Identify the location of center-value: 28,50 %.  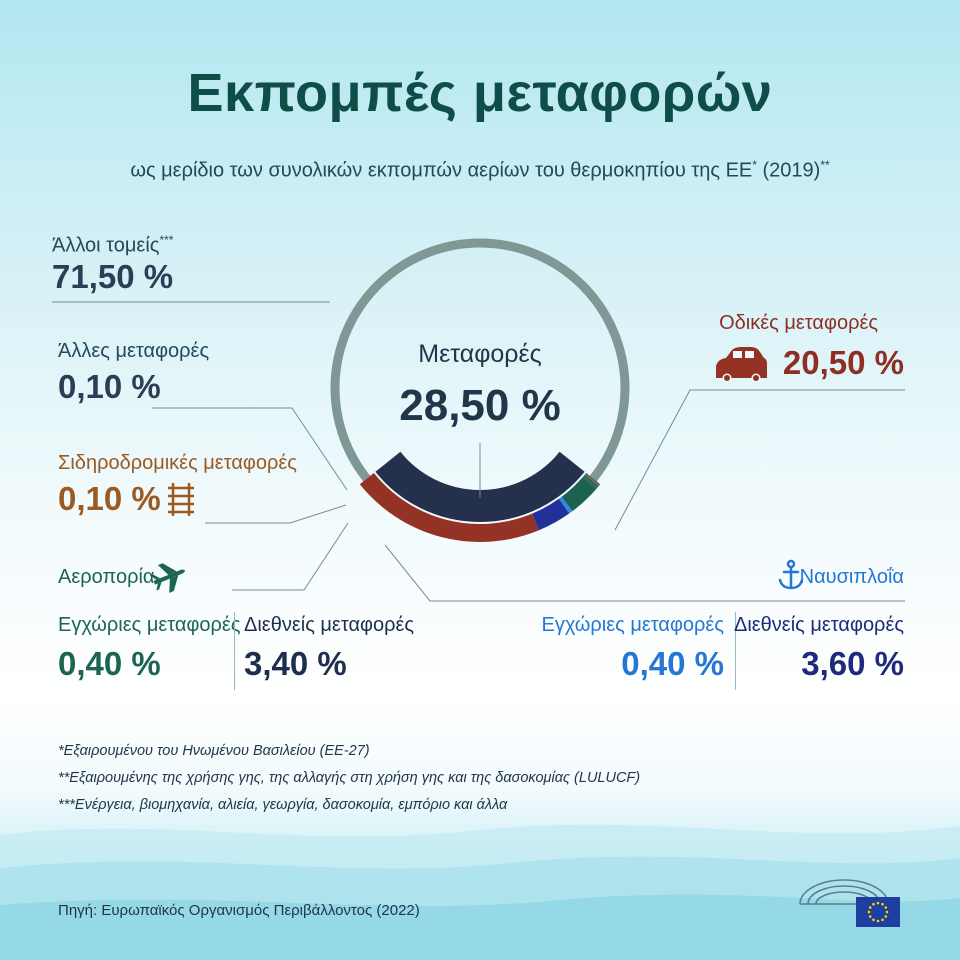
(480, 405).